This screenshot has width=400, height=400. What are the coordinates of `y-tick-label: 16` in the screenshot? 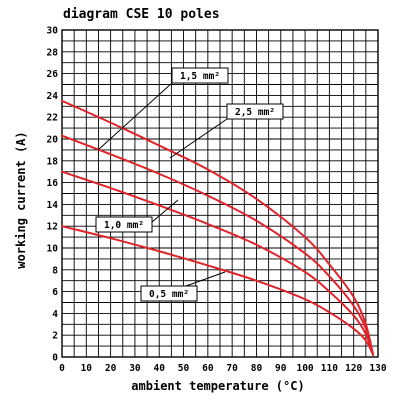 It's located at (53, 183).